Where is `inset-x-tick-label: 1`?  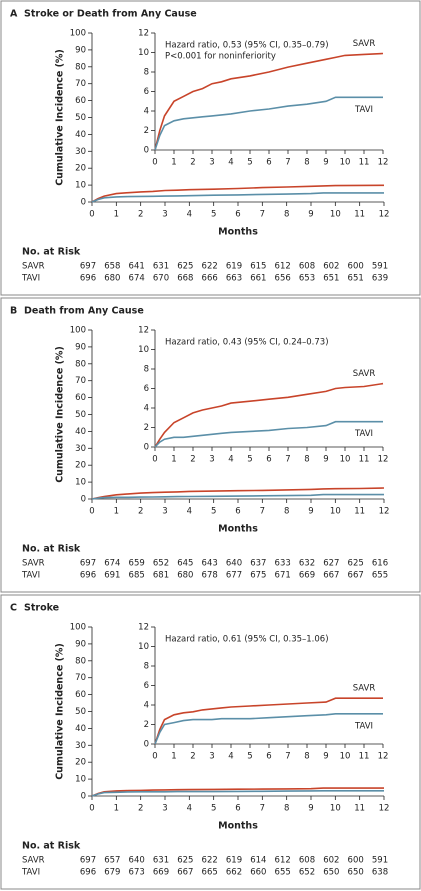
inset-x-tick-label: 1 is located at coordinates (173, 163).